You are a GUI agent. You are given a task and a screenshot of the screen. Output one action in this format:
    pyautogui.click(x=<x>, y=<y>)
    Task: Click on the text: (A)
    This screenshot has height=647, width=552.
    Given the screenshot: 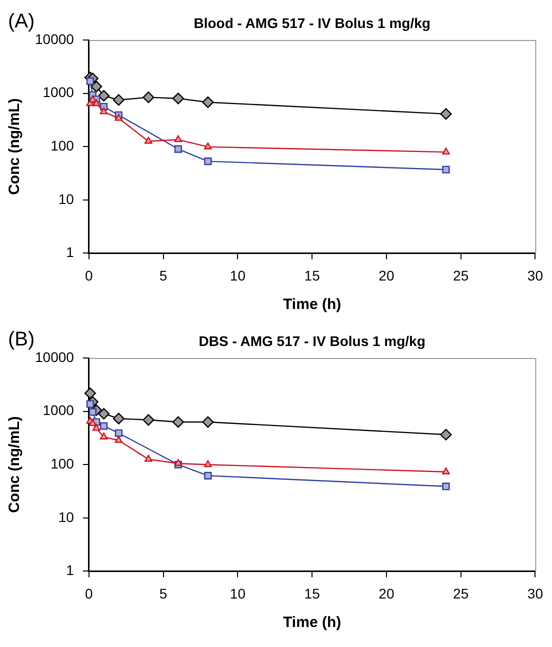 What is the action you would take?
    pyautogui.click(x=21, y=21)
    